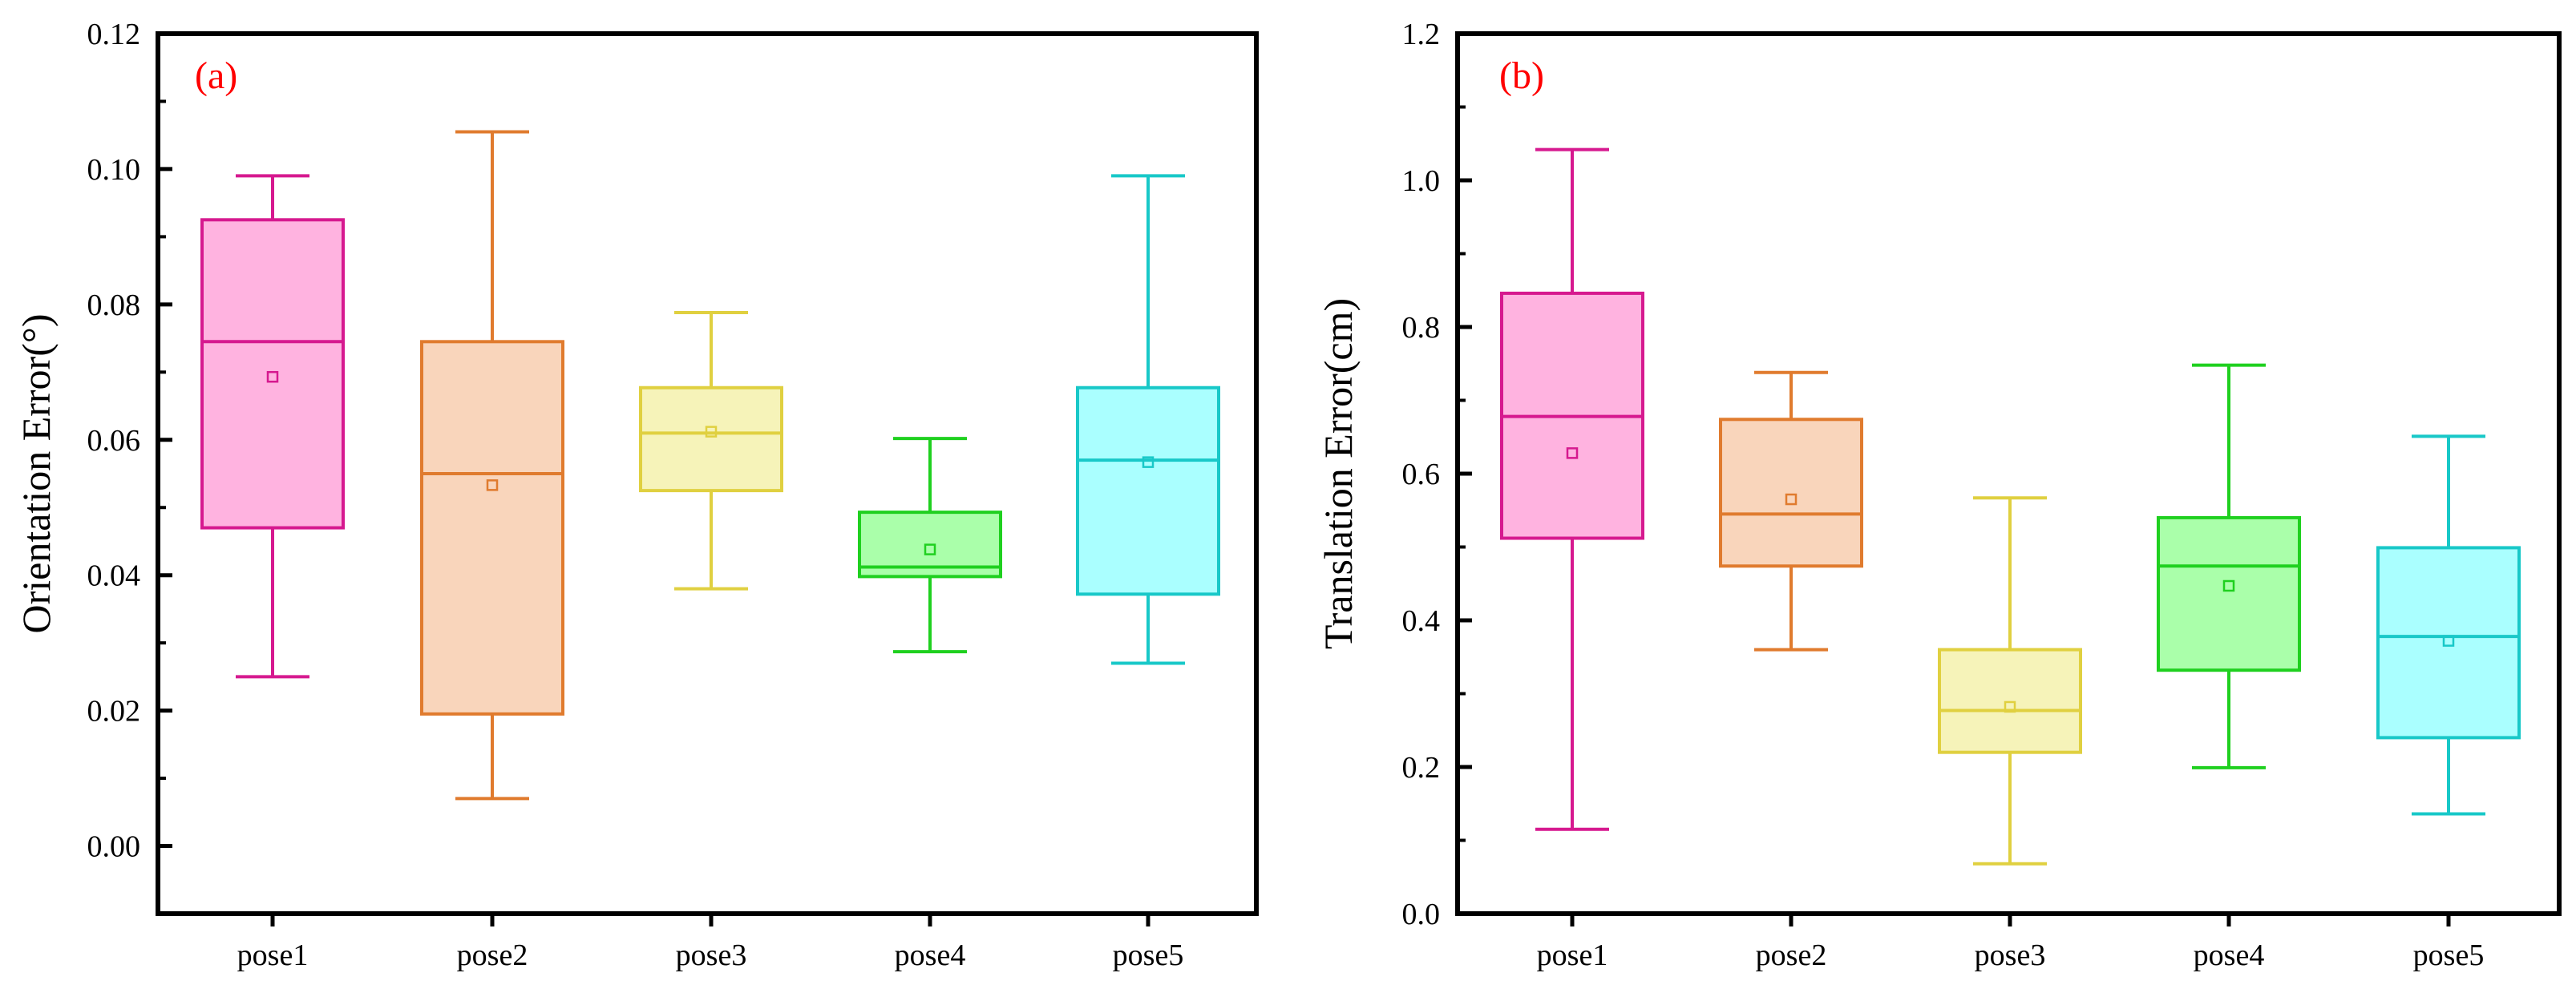  Describe the element at coordinates (114, 847) in the screenshot. I see `y-tick-label: 0.00` at that location.